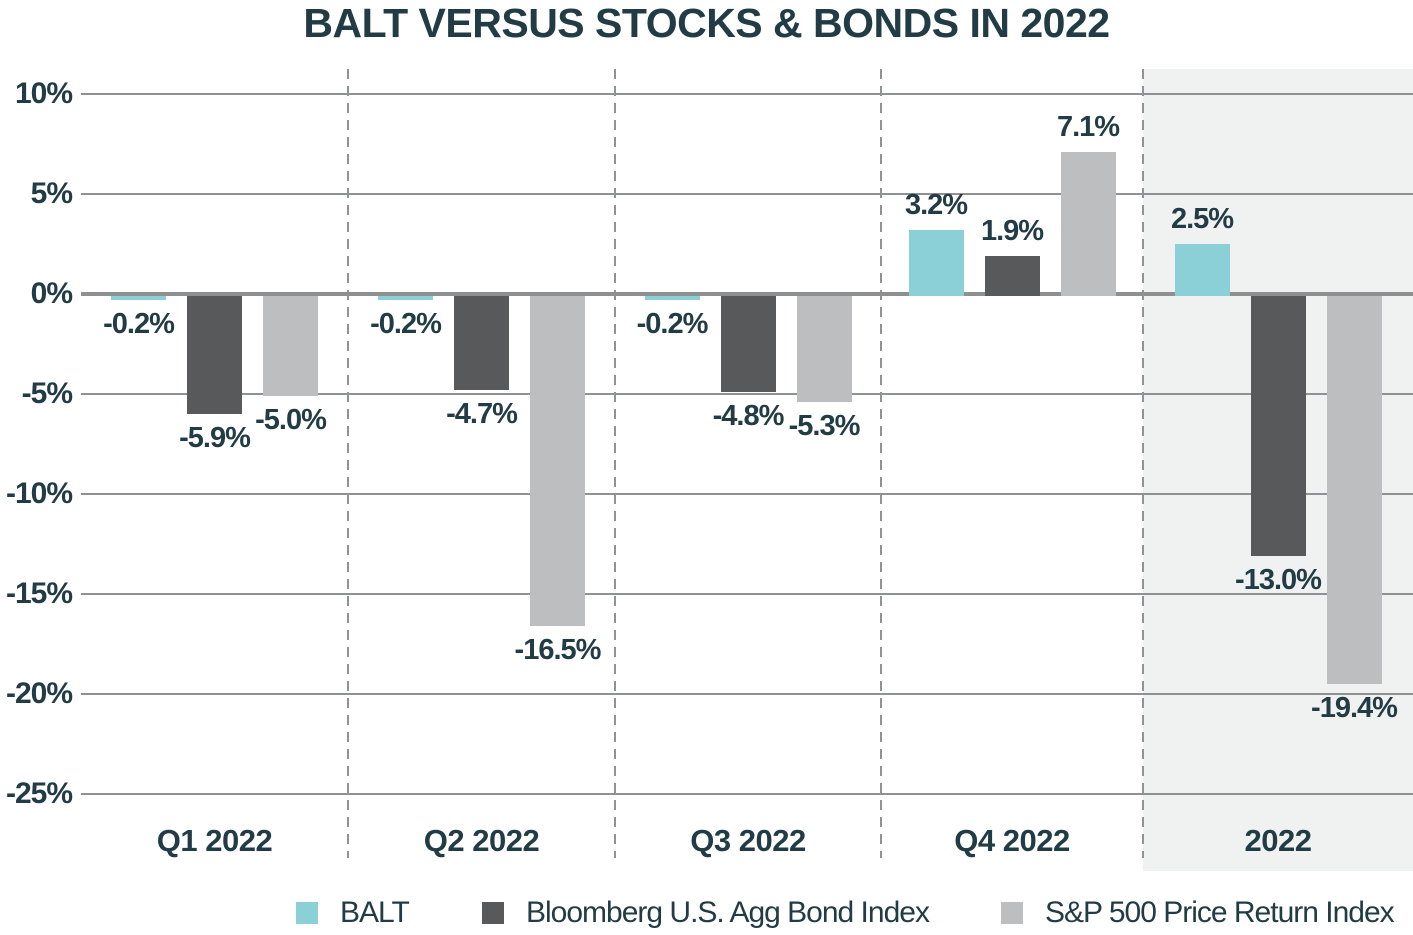 The height and width of the screenshot is (935, 1413). I want to click on bar-bloomberg-u-s-agg-bond-index-q4-2022, so click(1012, 276).